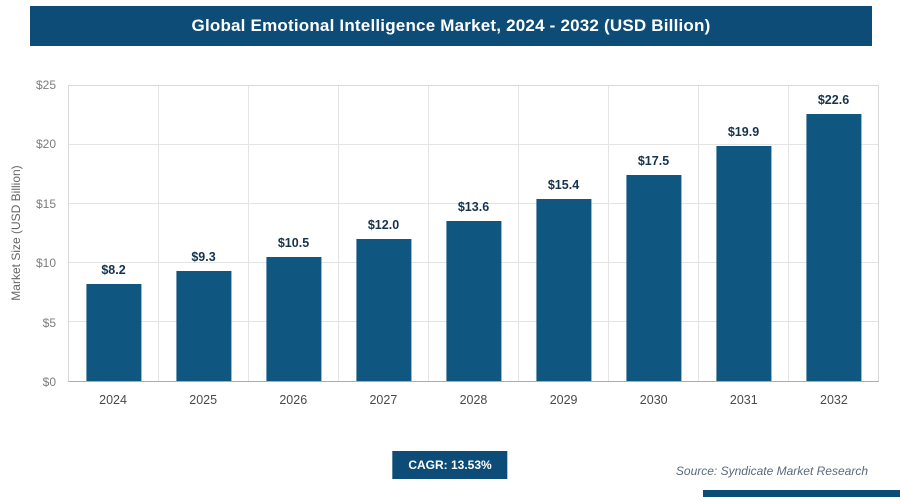 The width and height of the screenshot is (900, 500). What do you see at coordinates (834, 400) in the screenshot?
I see `x-tick-label: 2032` at bounding box center [834, 400].